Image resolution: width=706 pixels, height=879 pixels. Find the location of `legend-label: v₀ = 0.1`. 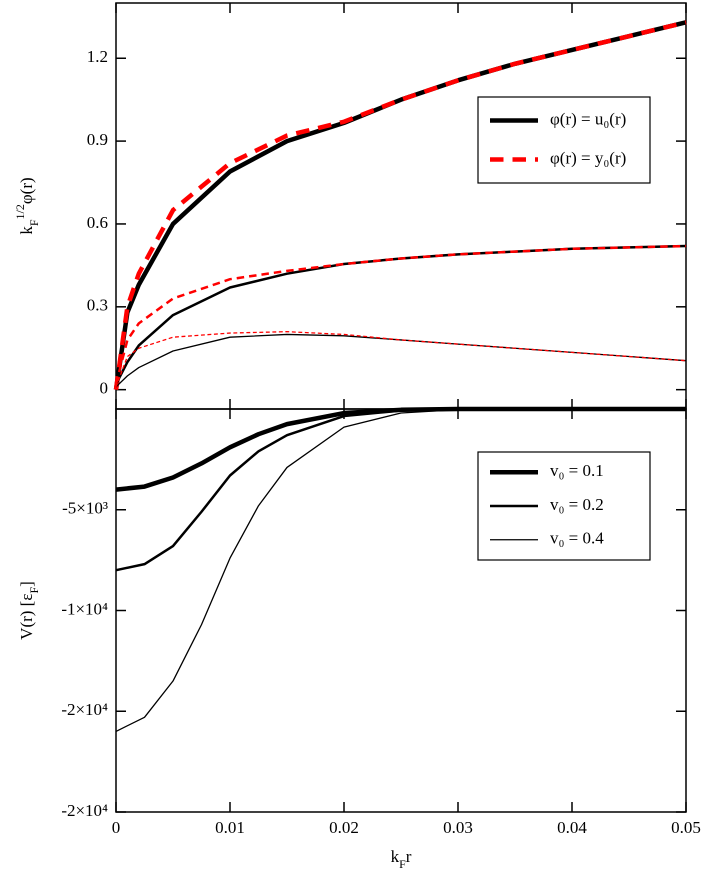

legend-label: v₀ = 0.1 is located at coordinates (577, 470).